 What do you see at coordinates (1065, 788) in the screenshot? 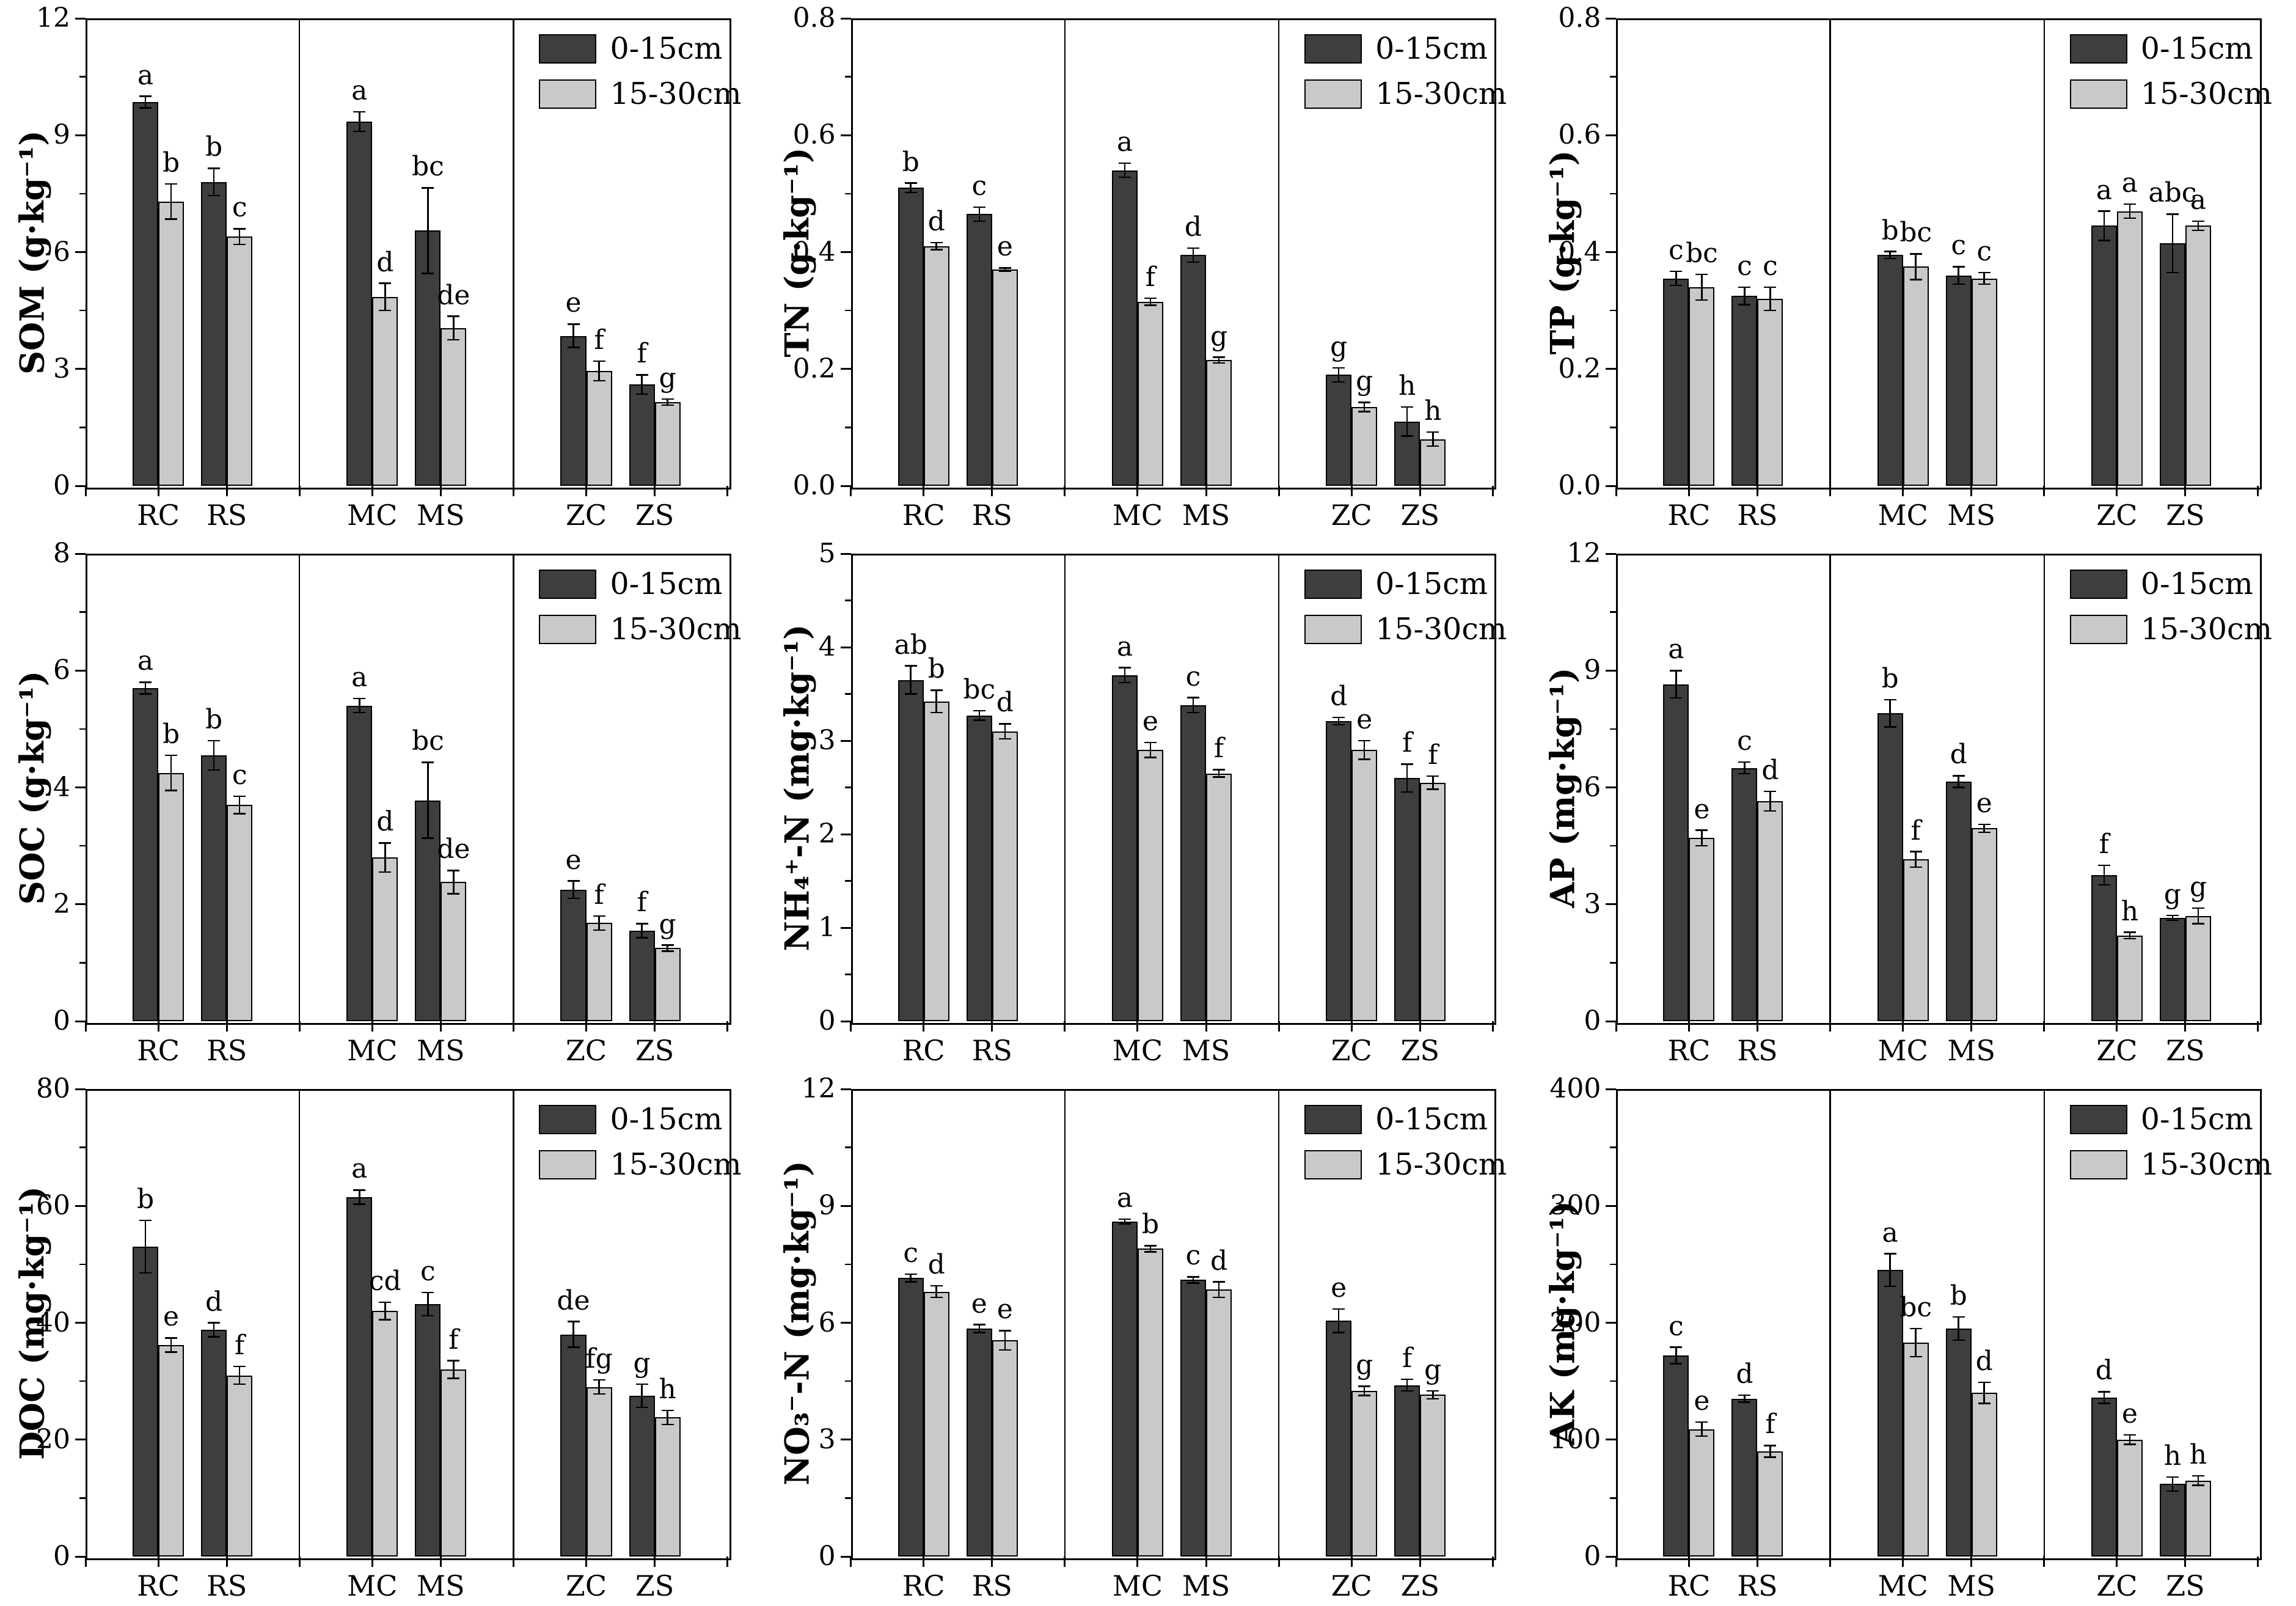
I see `panel-divider` at bounding box center [1065, 788].